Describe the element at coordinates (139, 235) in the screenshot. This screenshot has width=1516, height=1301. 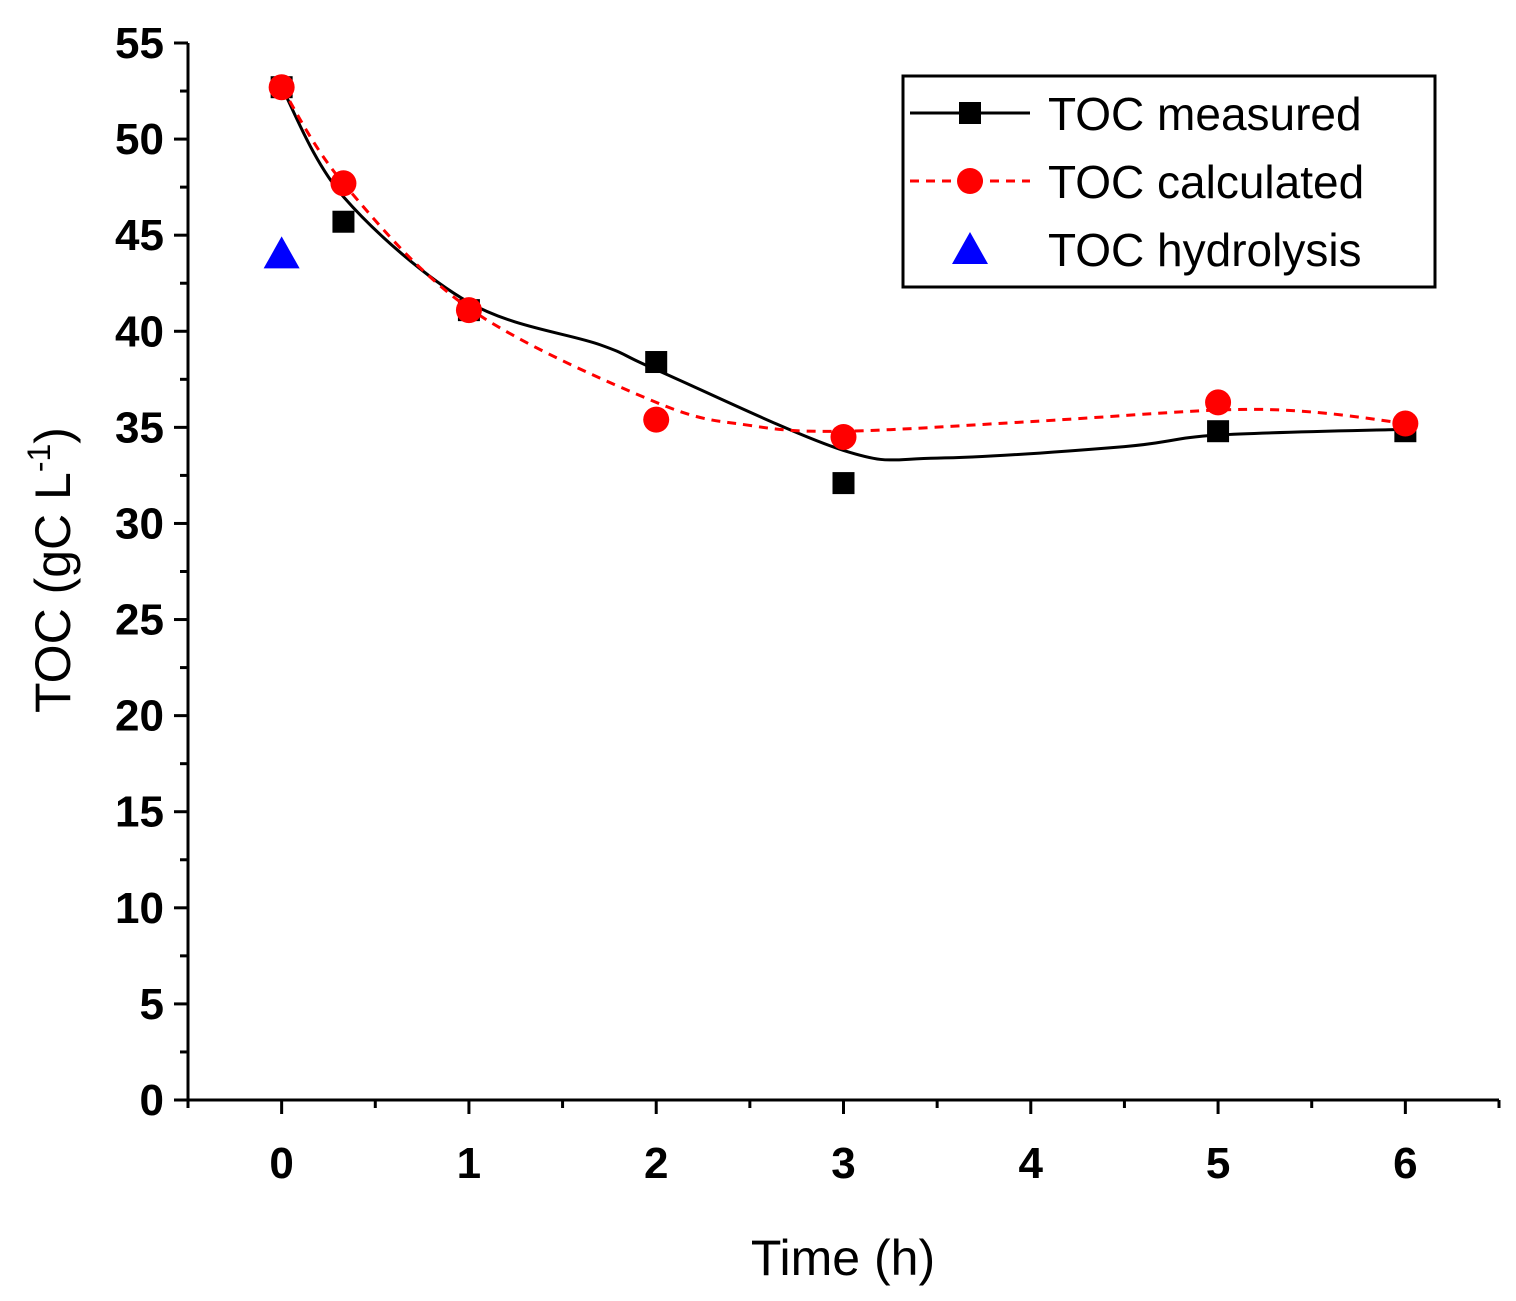
I see `y-tick-label: 45` at that location.